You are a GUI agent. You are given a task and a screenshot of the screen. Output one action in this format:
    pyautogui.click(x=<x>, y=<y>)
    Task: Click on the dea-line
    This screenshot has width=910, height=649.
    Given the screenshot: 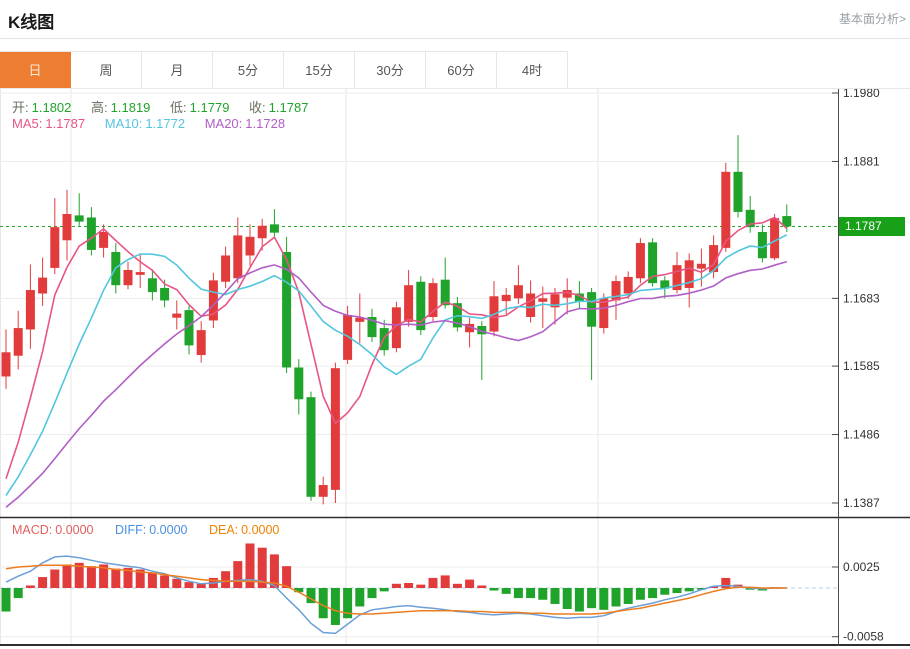 What is the action you would take?
    pyautogui.click(x=396, y=589)
    